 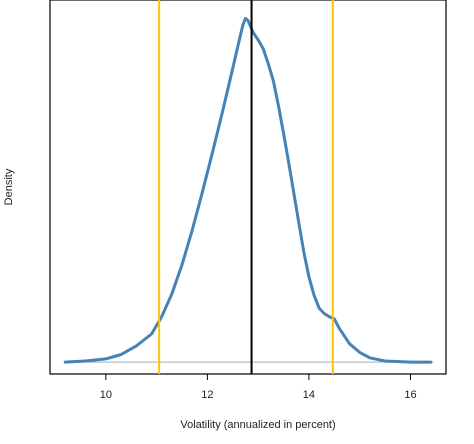 I want to click on x-tick-label: 16, so click(x=410, y=395).